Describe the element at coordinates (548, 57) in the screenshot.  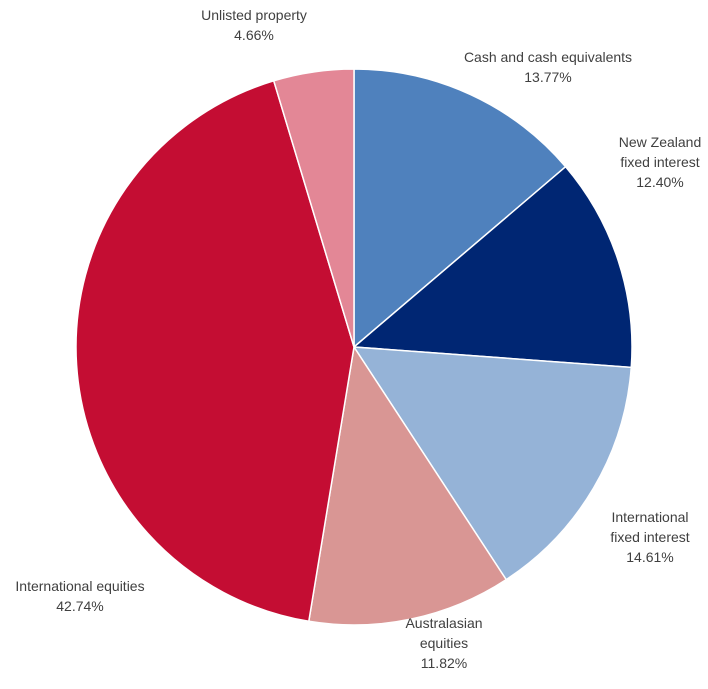
I see `slice-category-label: Cash and cash equivalents` at that location.